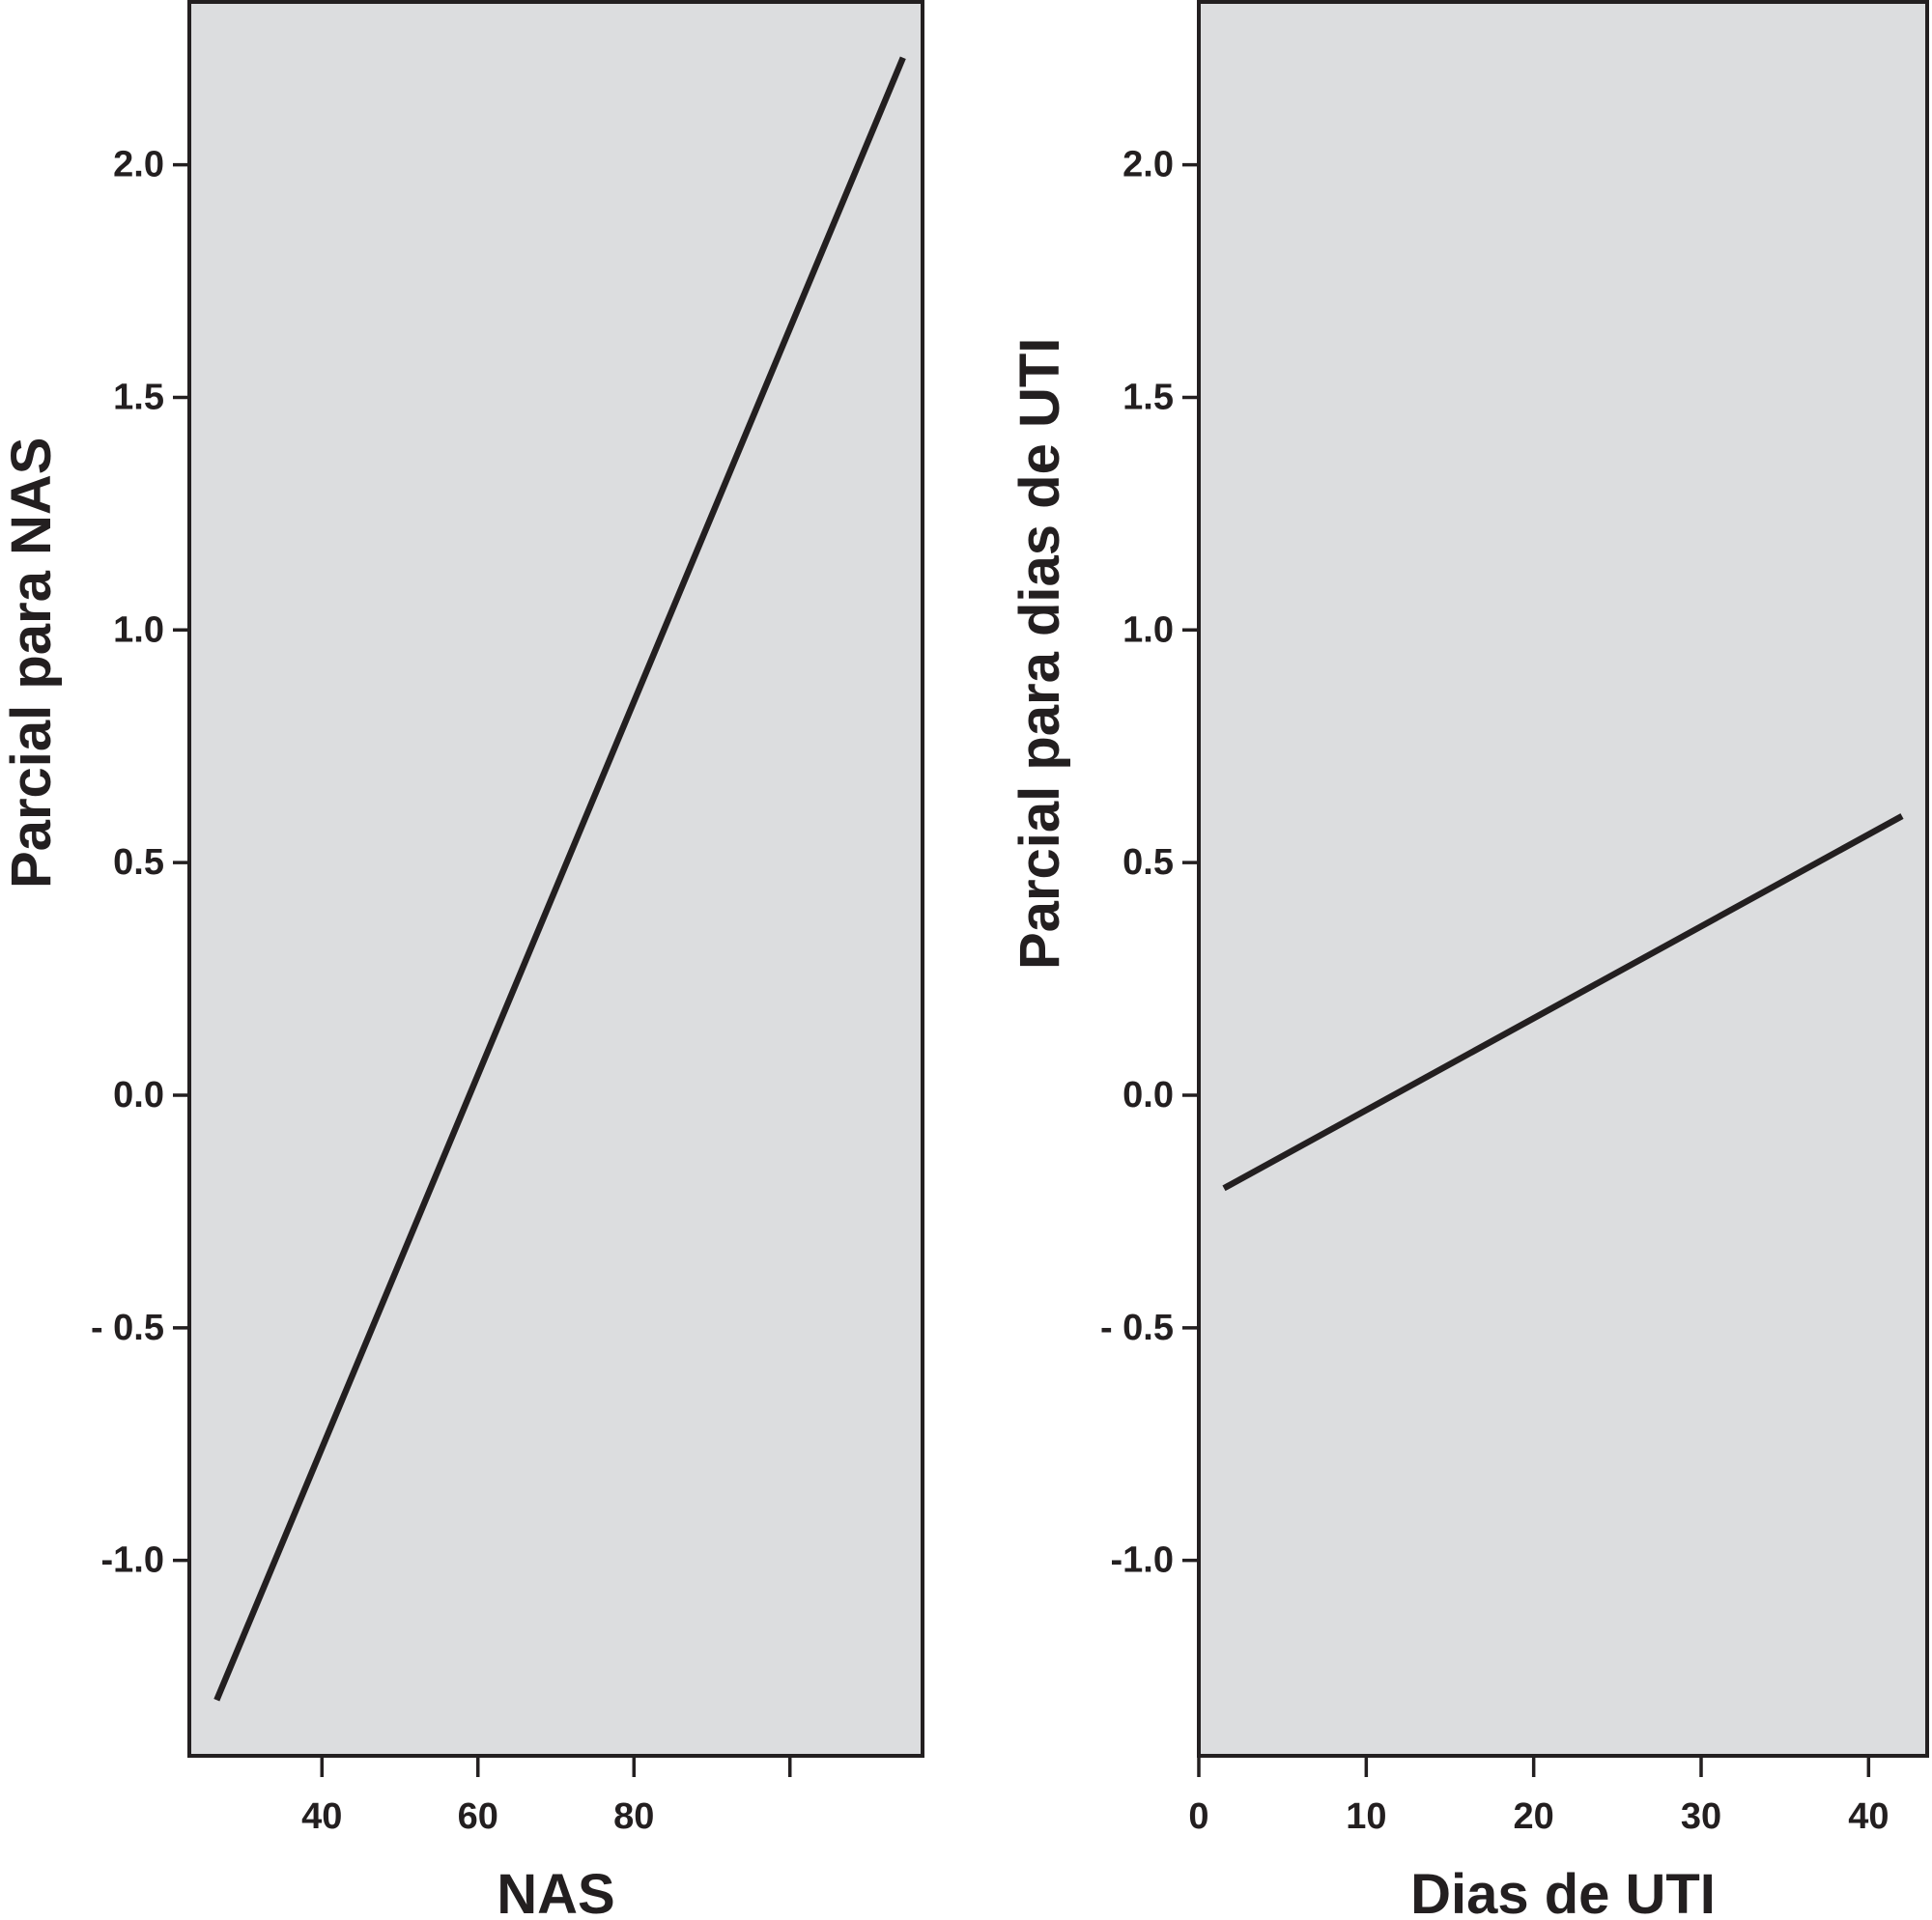  Describe the element at coordinates (1534, 1816) in the screenshot. I see `x-tick-label-20: 20` at that location.